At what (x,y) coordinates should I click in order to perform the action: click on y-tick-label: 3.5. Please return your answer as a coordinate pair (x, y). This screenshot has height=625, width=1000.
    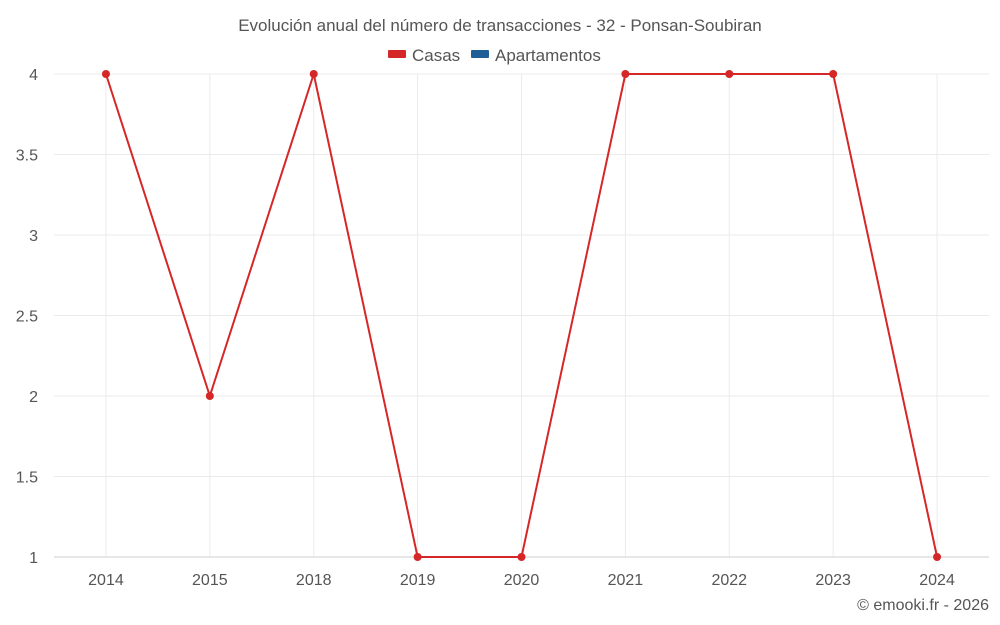
    Looking at the image, I should click on (27, 156).